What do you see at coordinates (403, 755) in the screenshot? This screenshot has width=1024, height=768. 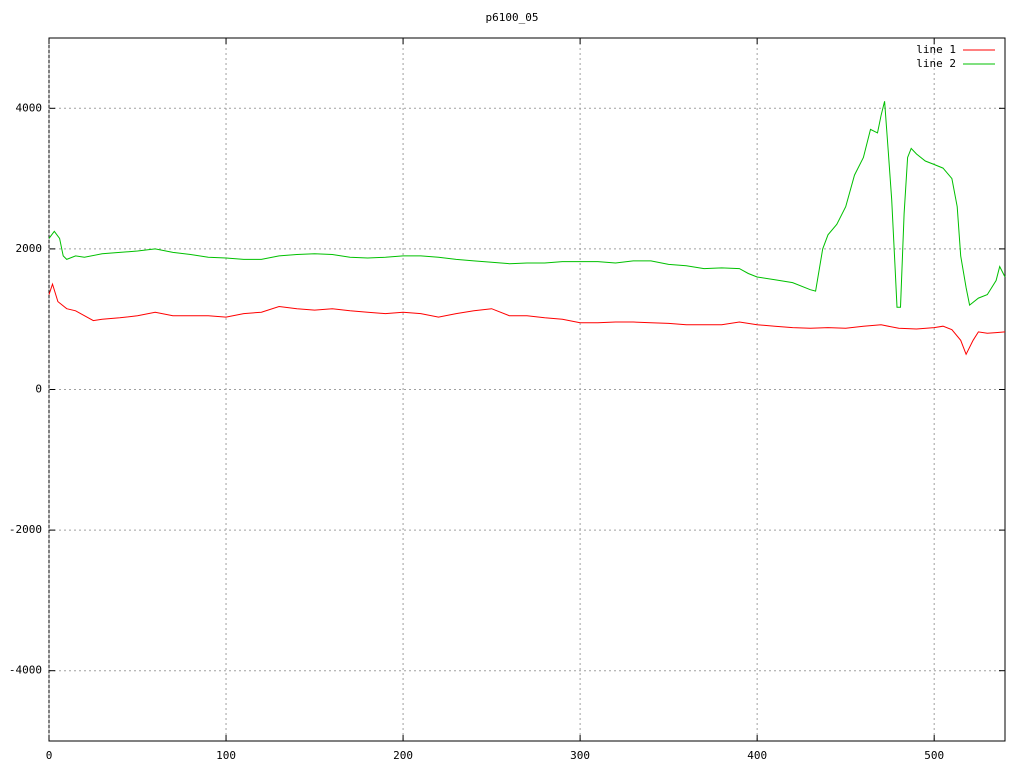 I see `x-tick-label: 200` at bounding box center [403, 755].